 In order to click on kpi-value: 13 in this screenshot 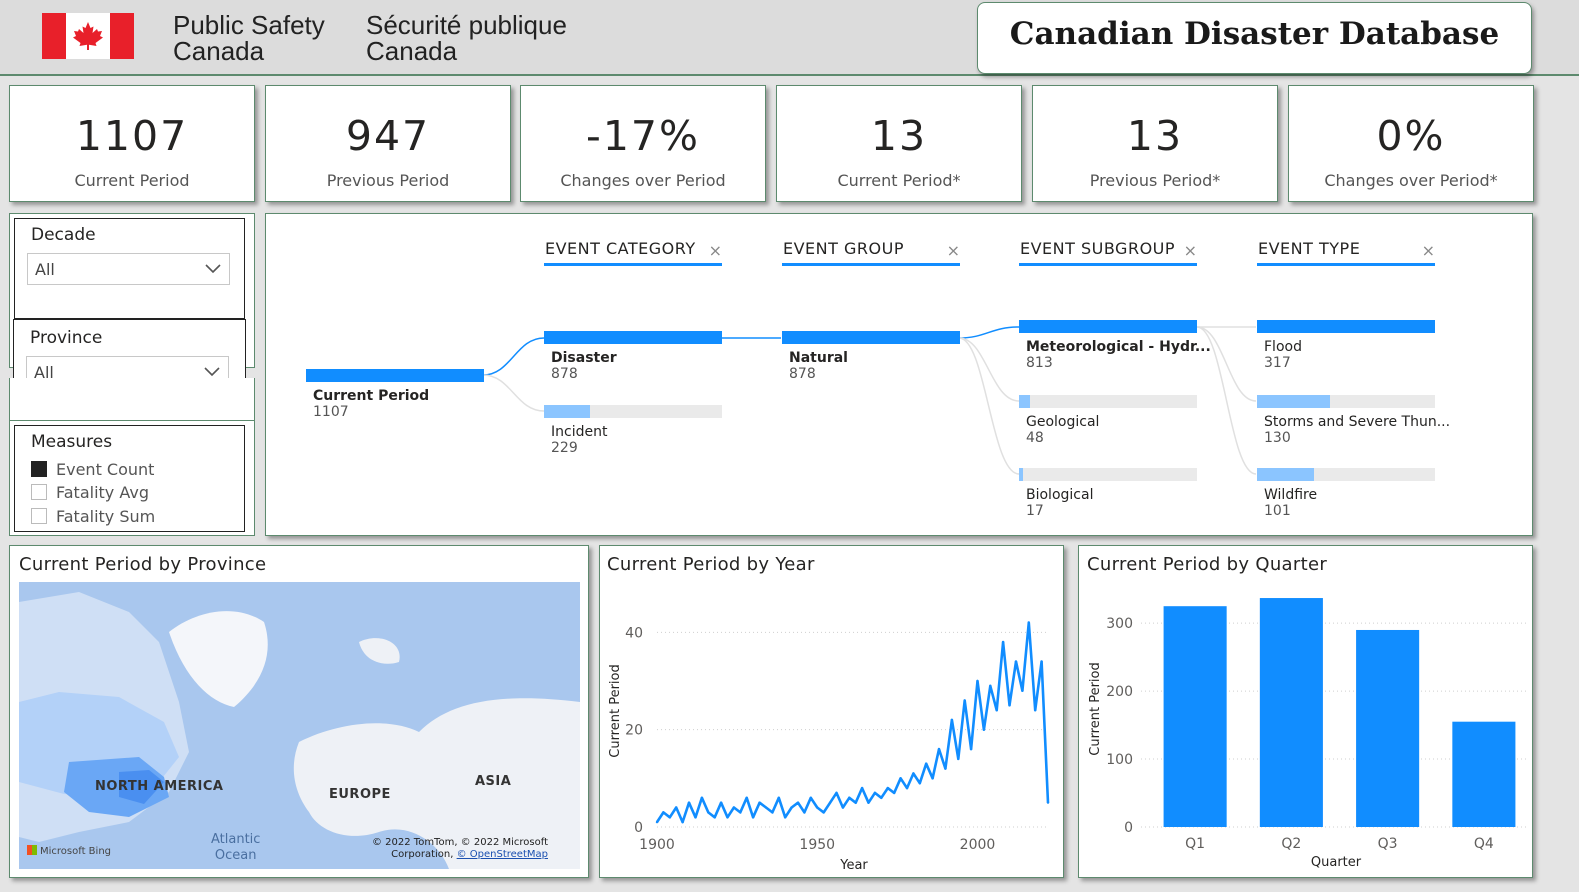, I will do `click(899, 136)`.